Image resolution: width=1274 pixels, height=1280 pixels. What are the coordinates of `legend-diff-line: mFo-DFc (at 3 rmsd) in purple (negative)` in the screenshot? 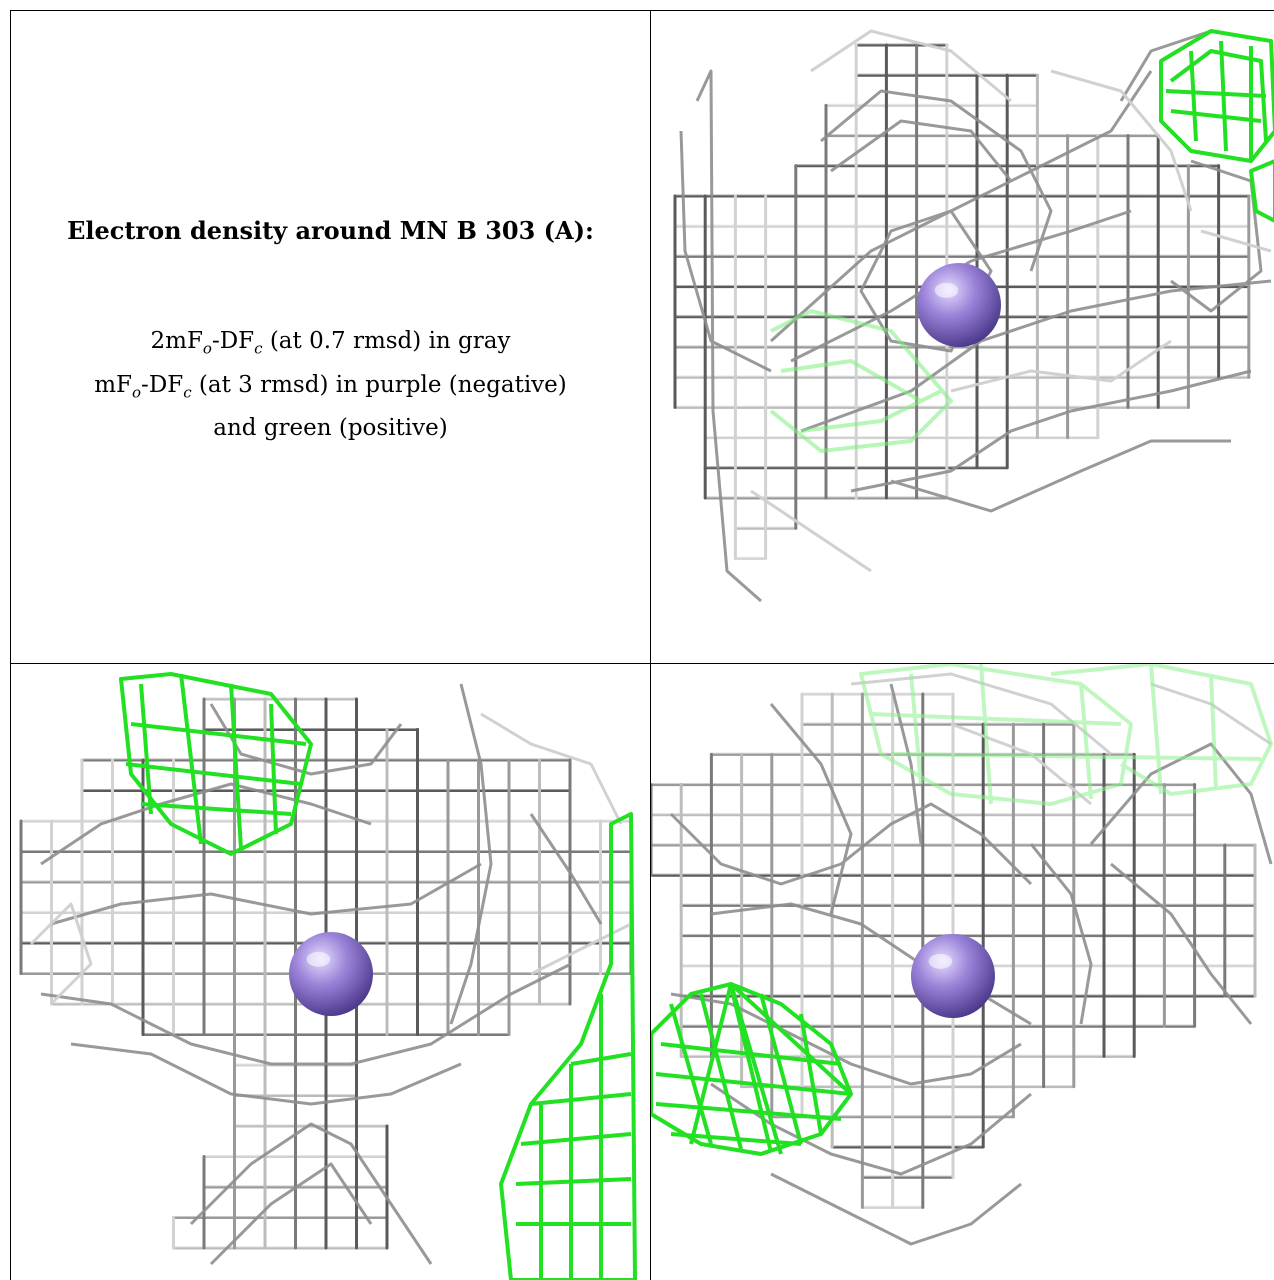 It's located at (330, 386).